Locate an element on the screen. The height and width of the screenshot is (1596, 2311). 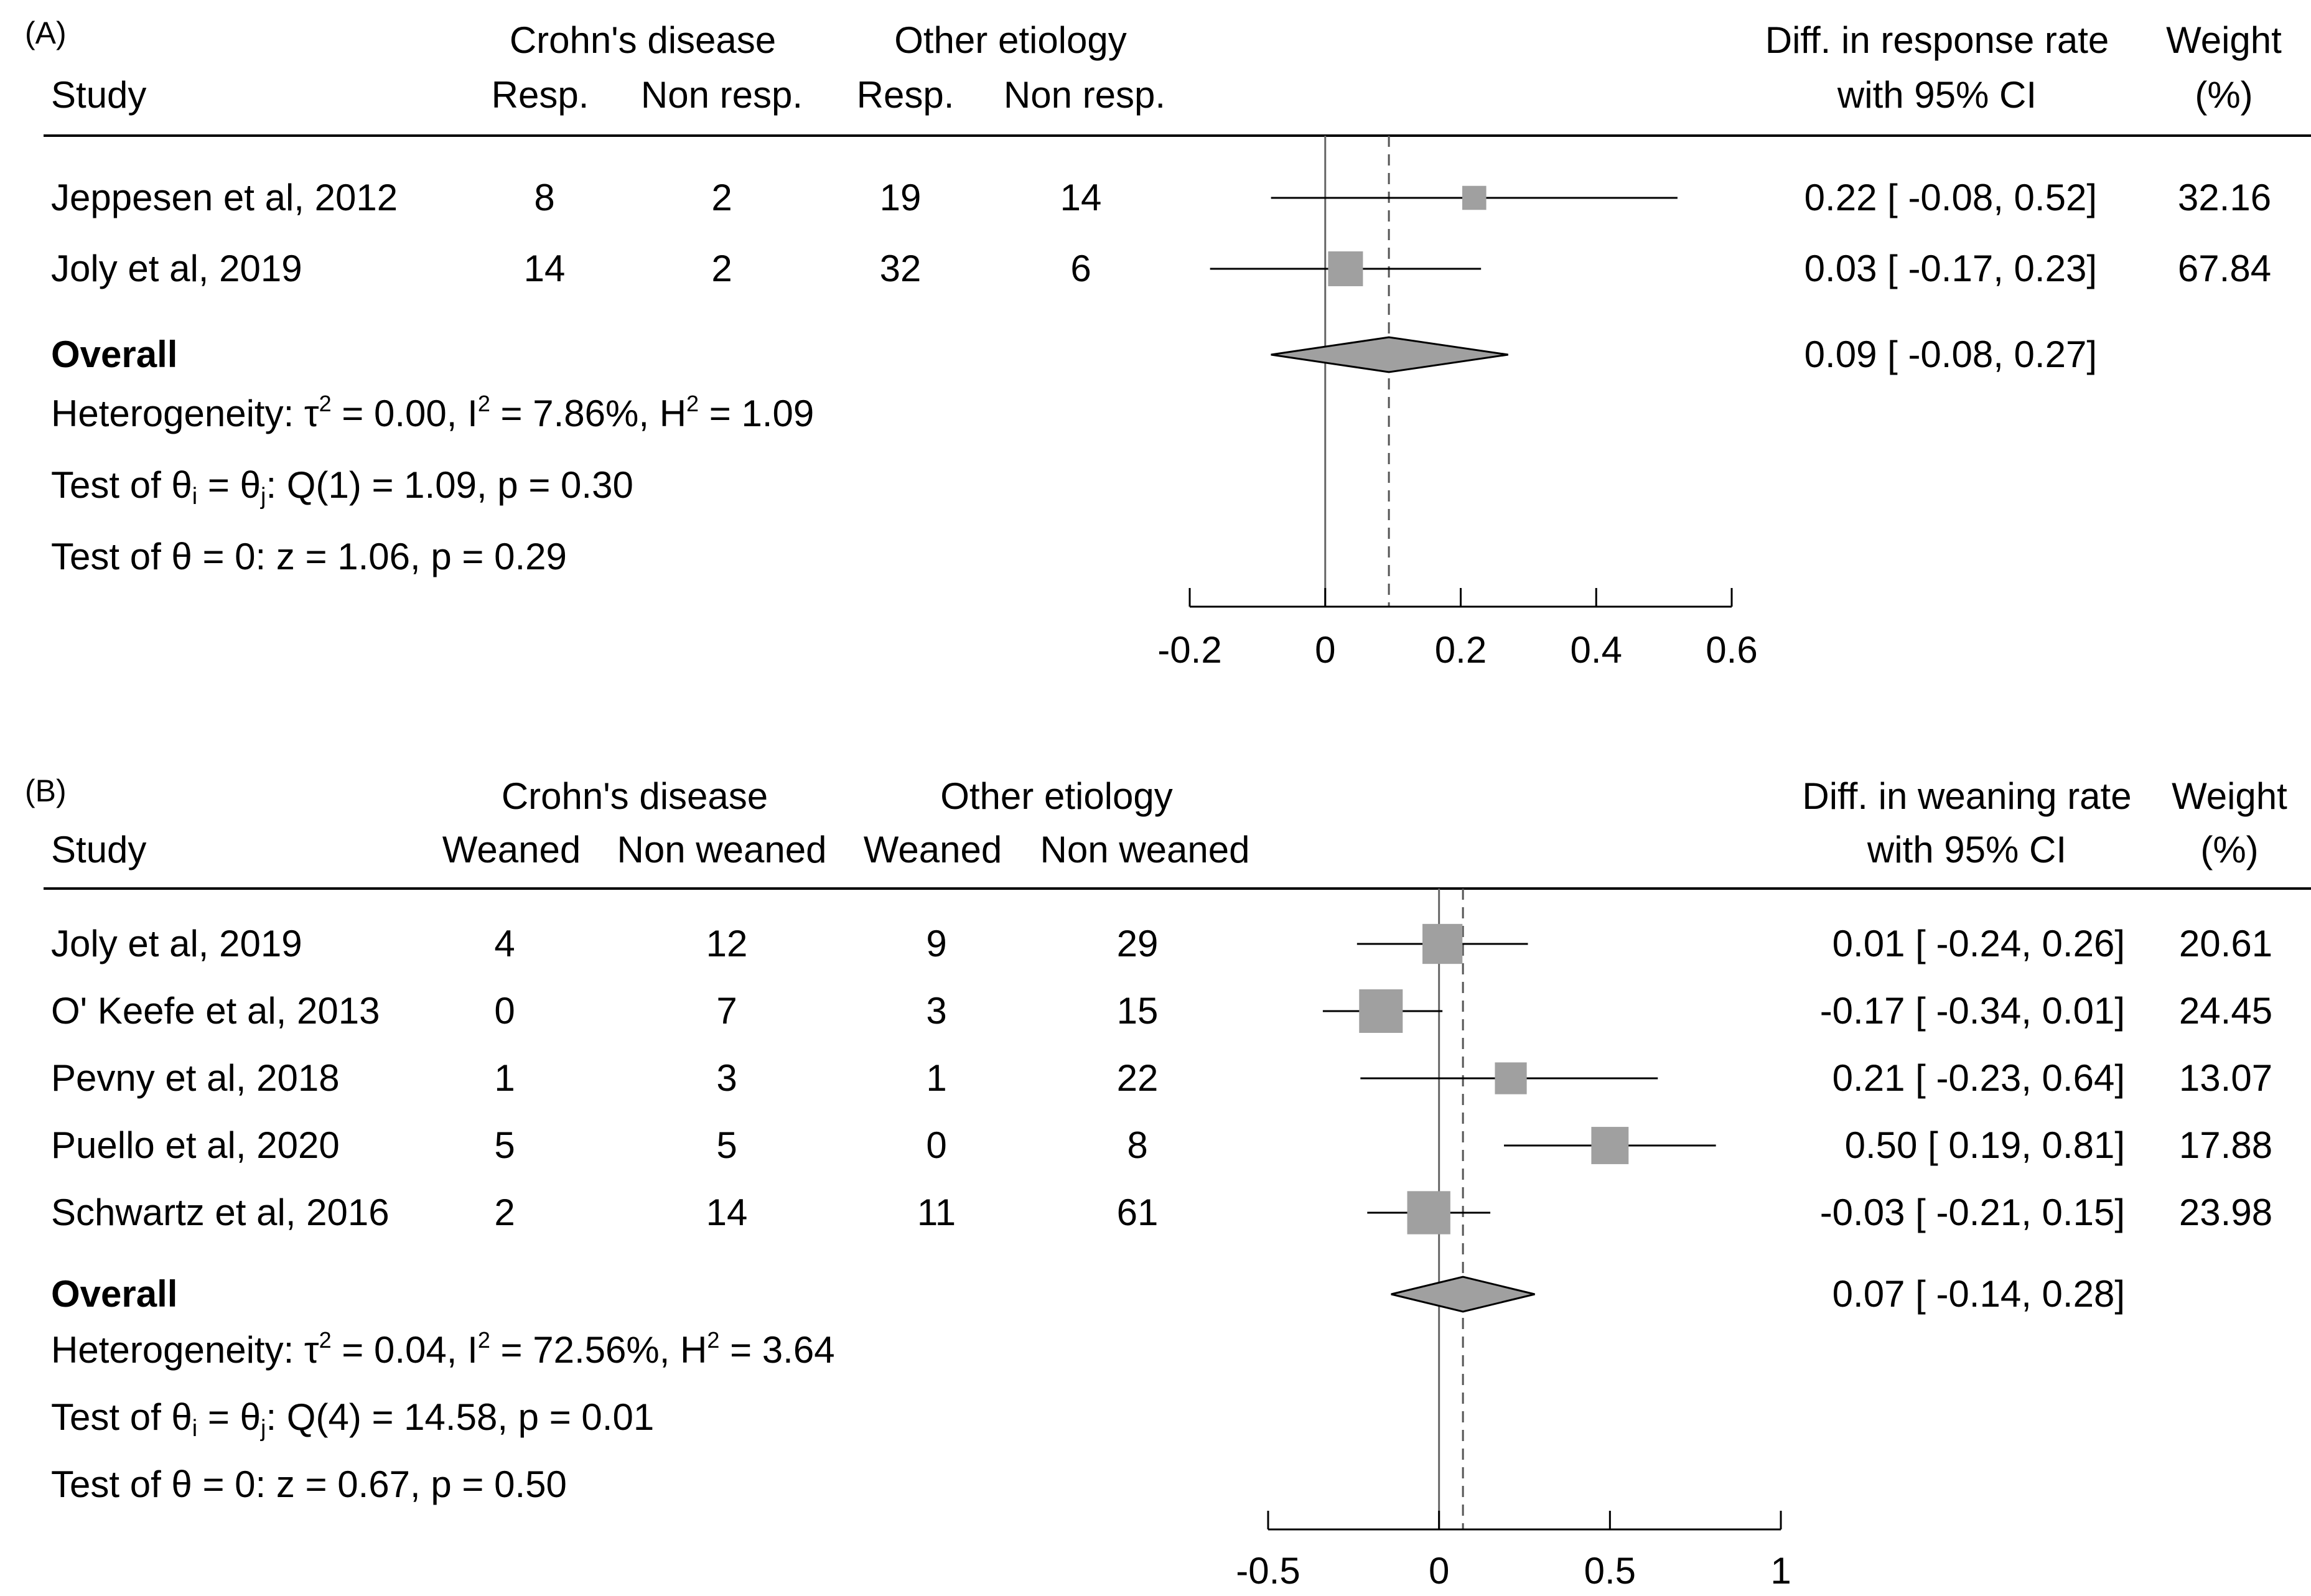
weight-text: 23.98 is located at coordinates (2225, 1213).